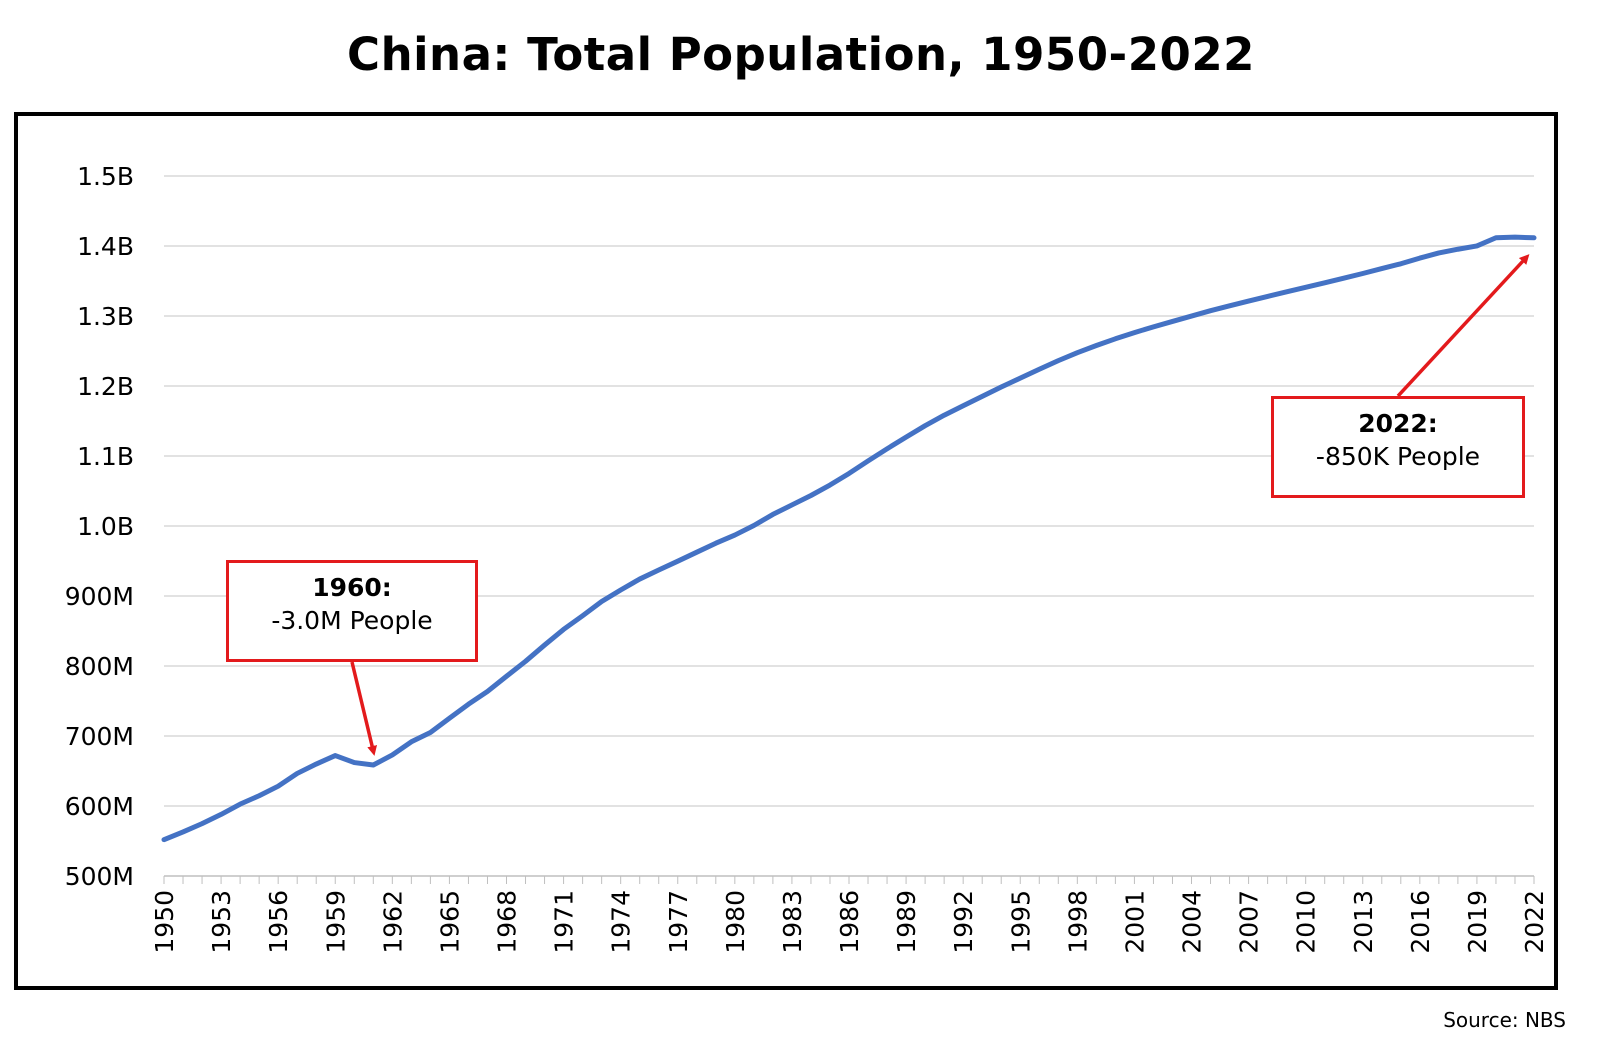  What do you see at coordinates (1306, 922) in the screenshot?
I see `x-tick-label: 2010` at bounding box center [1306, 922].